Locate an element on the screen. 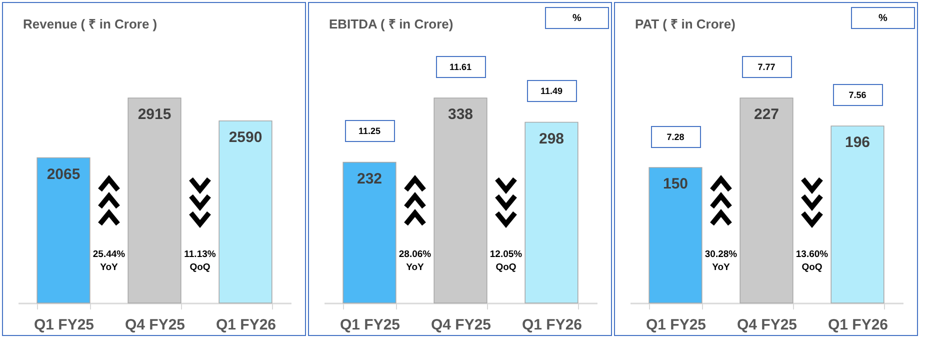  annotation: 13.60% QoQ is located at coordinates (812, 261).